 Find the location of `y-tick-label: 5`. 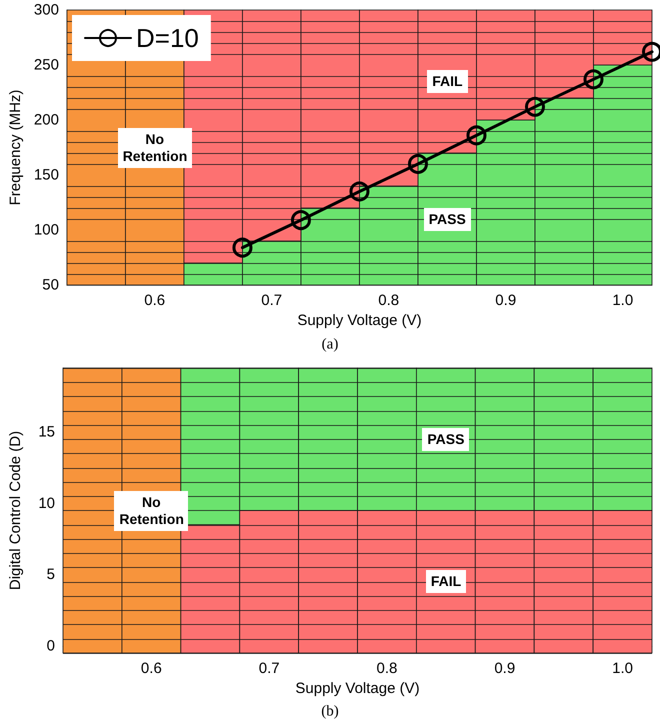

y-tick-label: 5 is located at coordinates (50, 575).